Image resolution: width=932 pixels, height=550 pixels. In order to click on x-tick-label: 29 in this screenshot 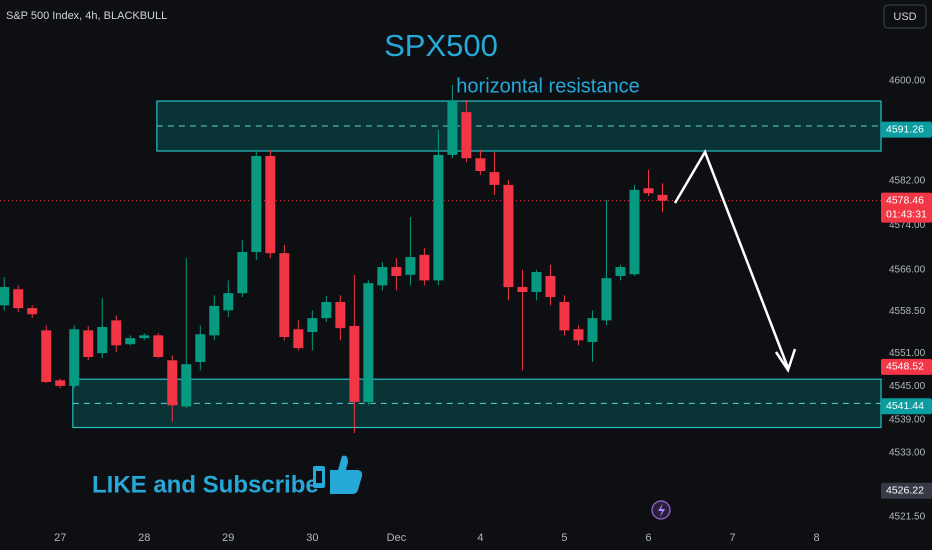, I will do `click(228, 538)`.